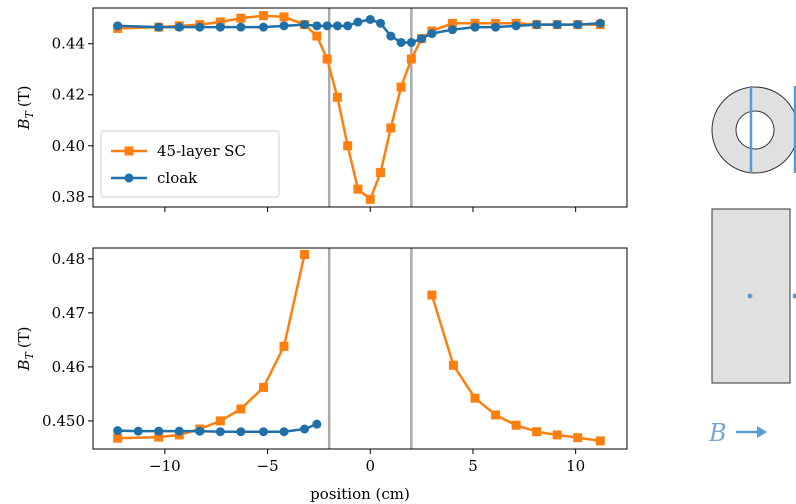  I want to click on legend-box, so click(190, 164).